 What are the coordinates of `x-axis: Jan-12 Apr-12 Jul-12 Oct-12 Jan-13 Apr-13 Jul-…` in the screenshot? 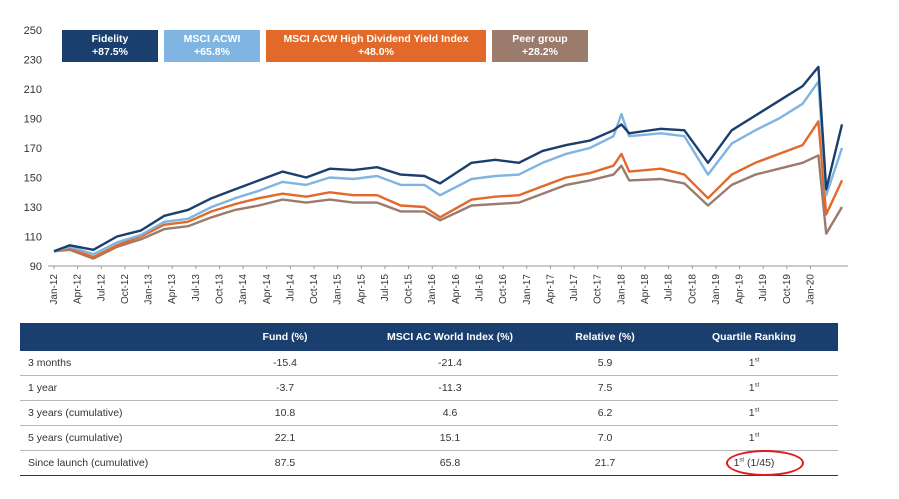 It's located at (448, 285).